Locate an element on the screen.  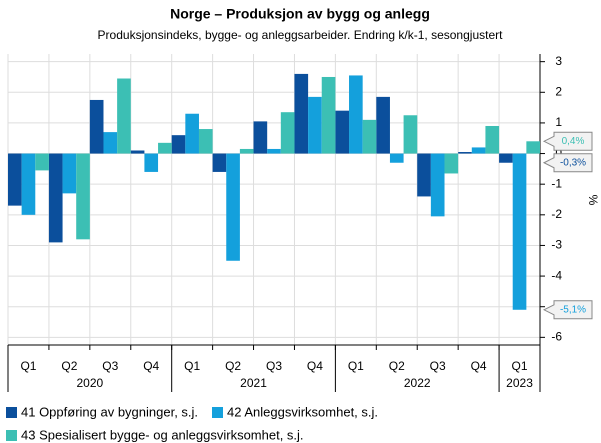
y-tick-label: 1 is located at coordinates (558, 122).